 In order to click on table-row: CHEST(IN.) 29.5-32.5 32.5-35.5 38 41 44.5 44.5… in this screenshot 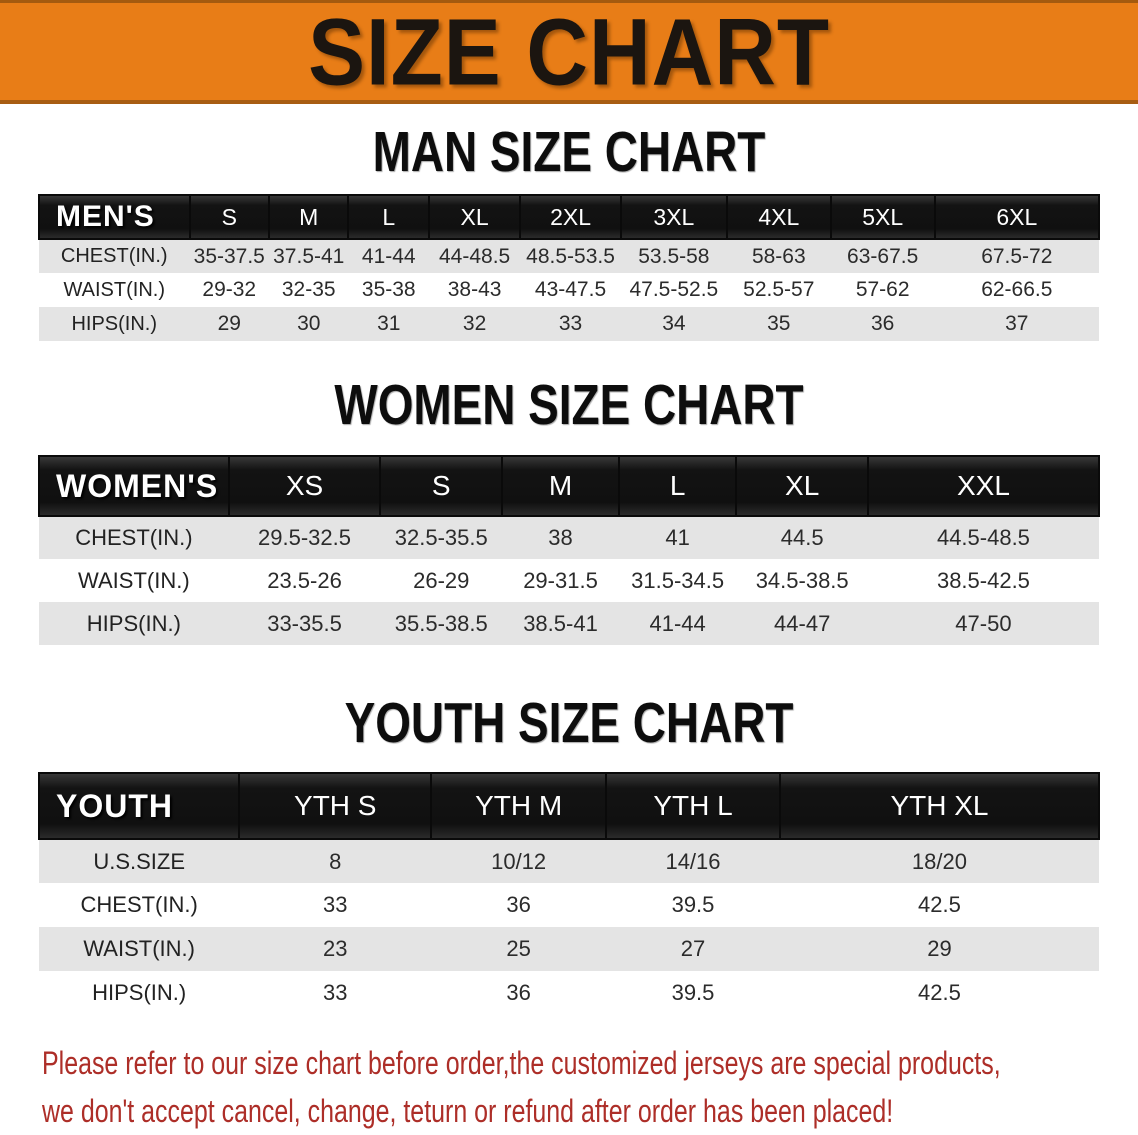, I will do `click(569, 537)`.